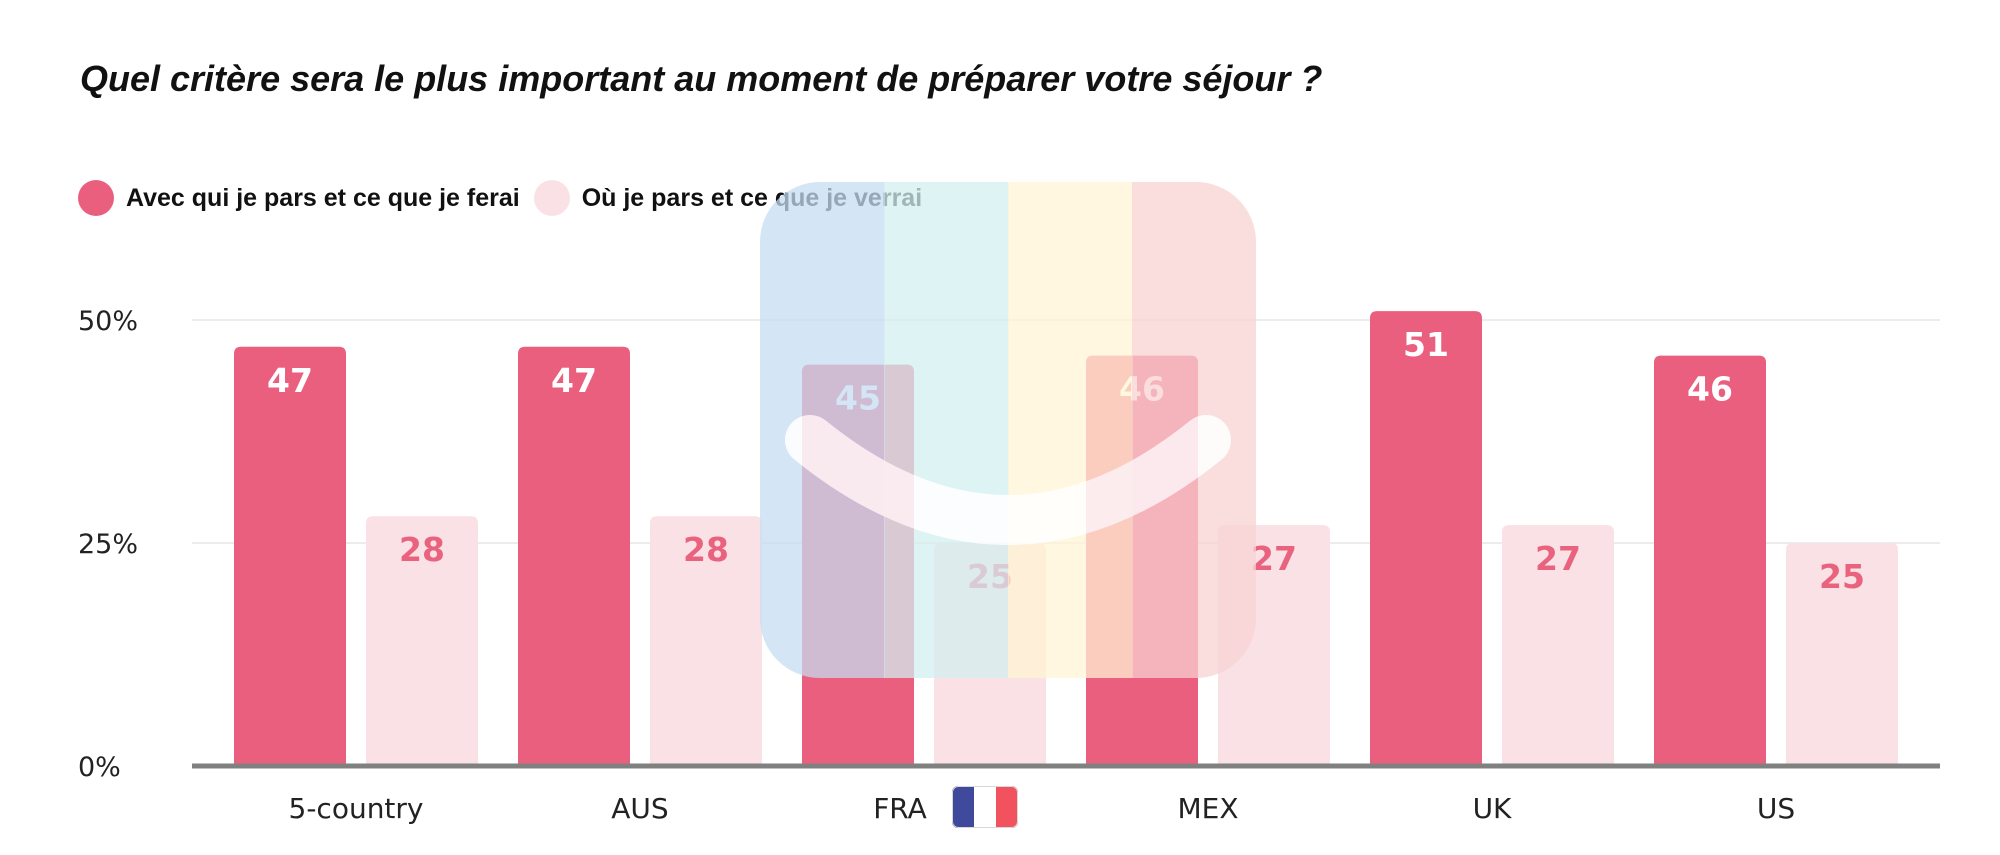 This screenshot has height=855, width=2000. I want to click on france-flag-icon, so click(985, 807).